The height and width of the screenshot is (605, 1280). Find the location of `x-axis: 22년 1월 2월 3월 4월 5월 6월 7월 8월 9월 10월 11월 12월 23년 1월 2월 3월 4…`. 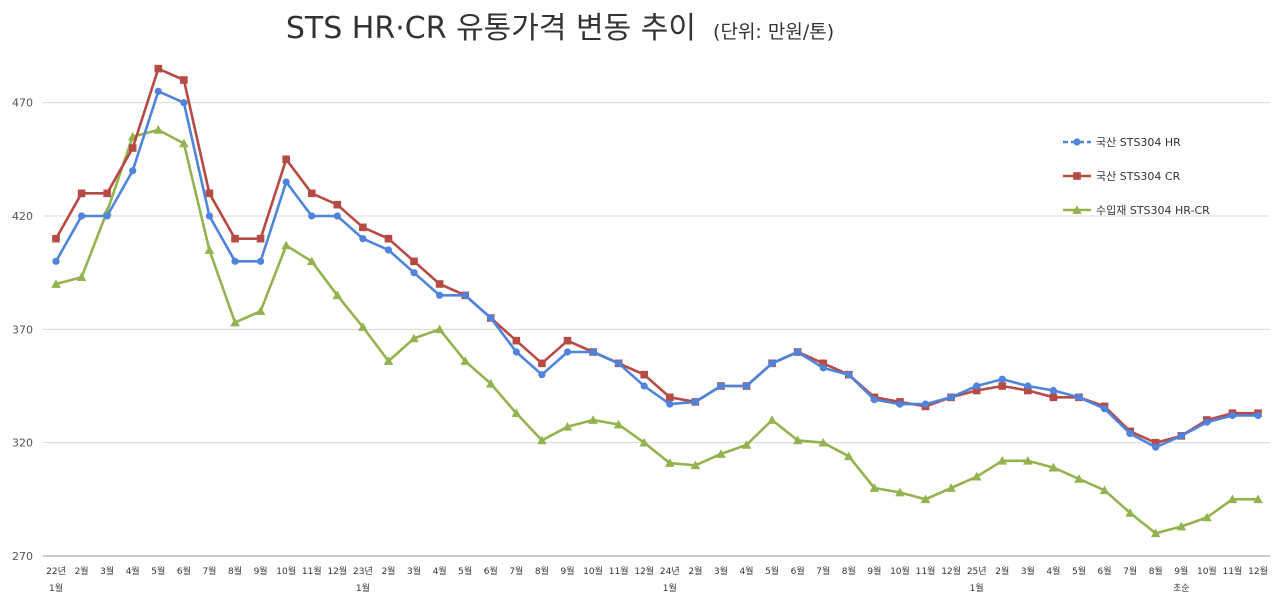

x-axis: 22년 1월 2월 3월 4월 5월 6월 7월 8월 9월 10월 11월 12월 23년 1월 2월 3월 4… is located at coordinates (657, 579).